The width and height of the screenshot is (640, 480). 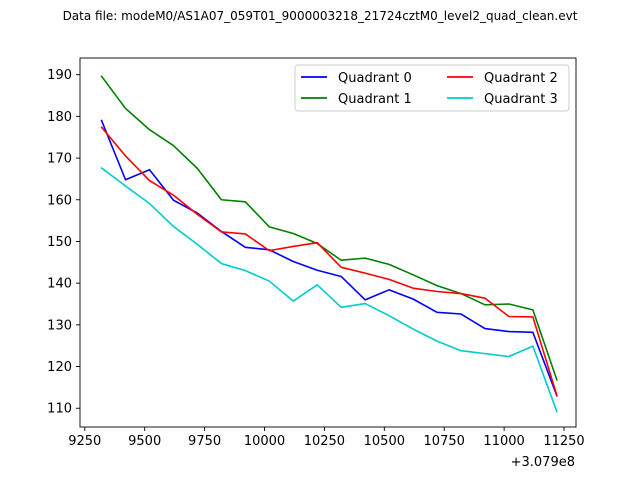 I want to click on x-axis-offset-label: +3.079e8, so click(x=543, y=462).